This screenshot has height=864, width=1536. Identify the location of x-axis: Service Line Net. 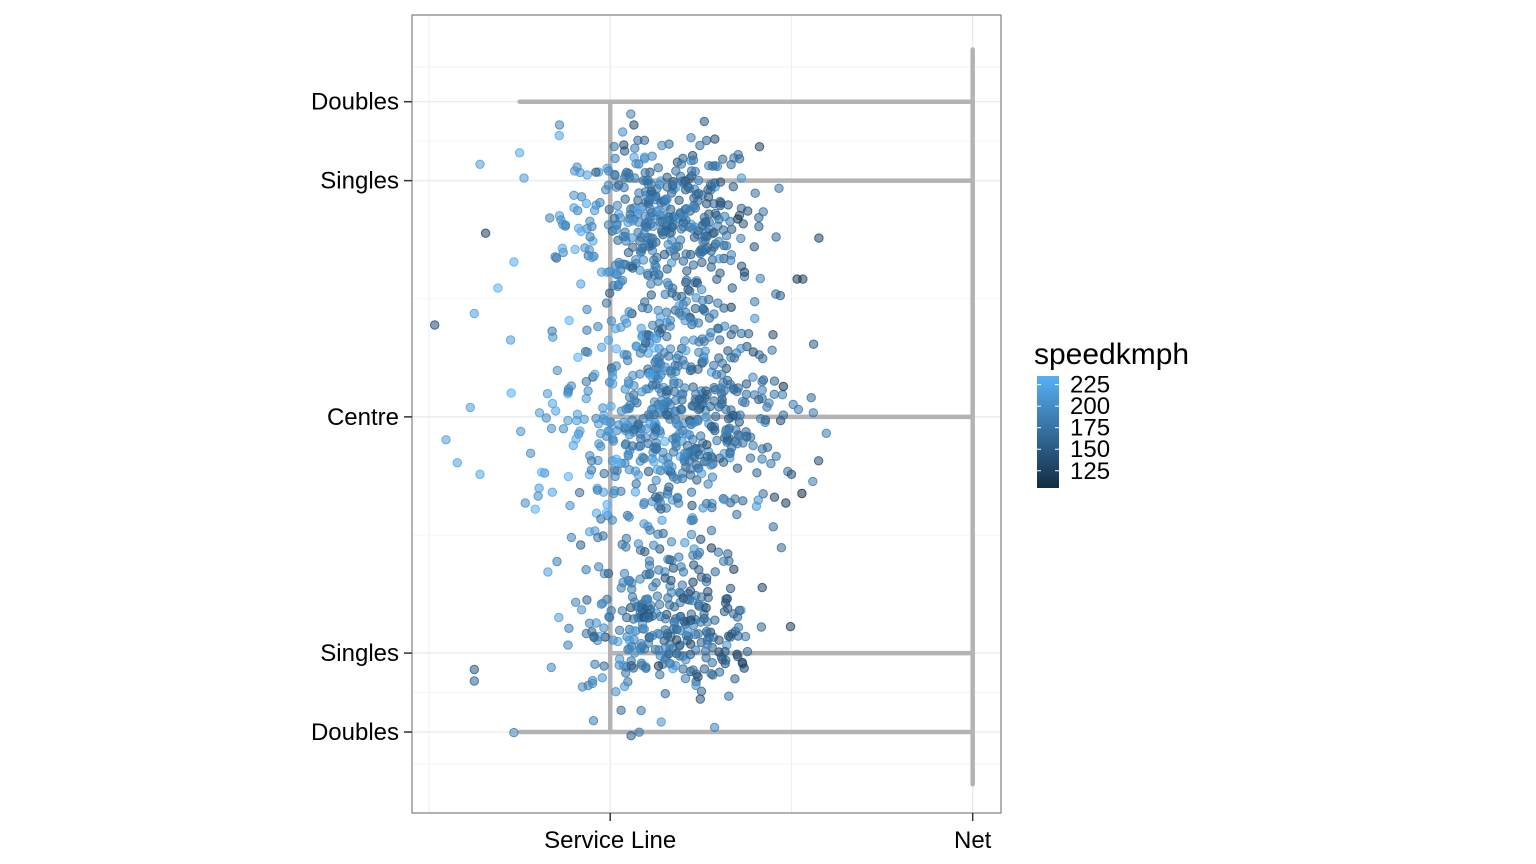
(768, 833).